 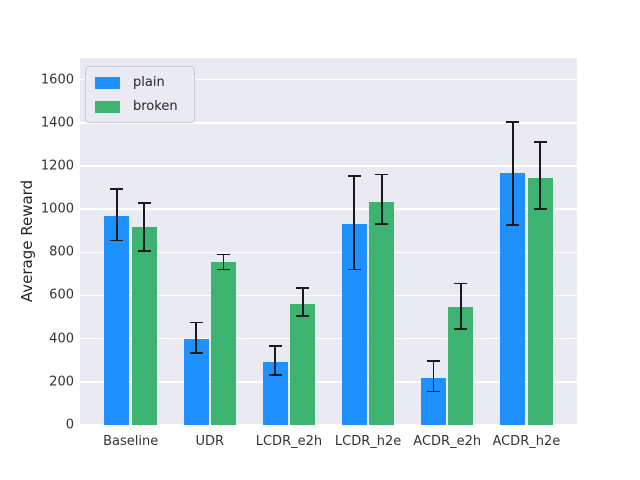 What do you see at coordinates (303, 364) in the screenshot?
I see `bar-broken-LCDR_e2h` at bounding box center [303, 364].